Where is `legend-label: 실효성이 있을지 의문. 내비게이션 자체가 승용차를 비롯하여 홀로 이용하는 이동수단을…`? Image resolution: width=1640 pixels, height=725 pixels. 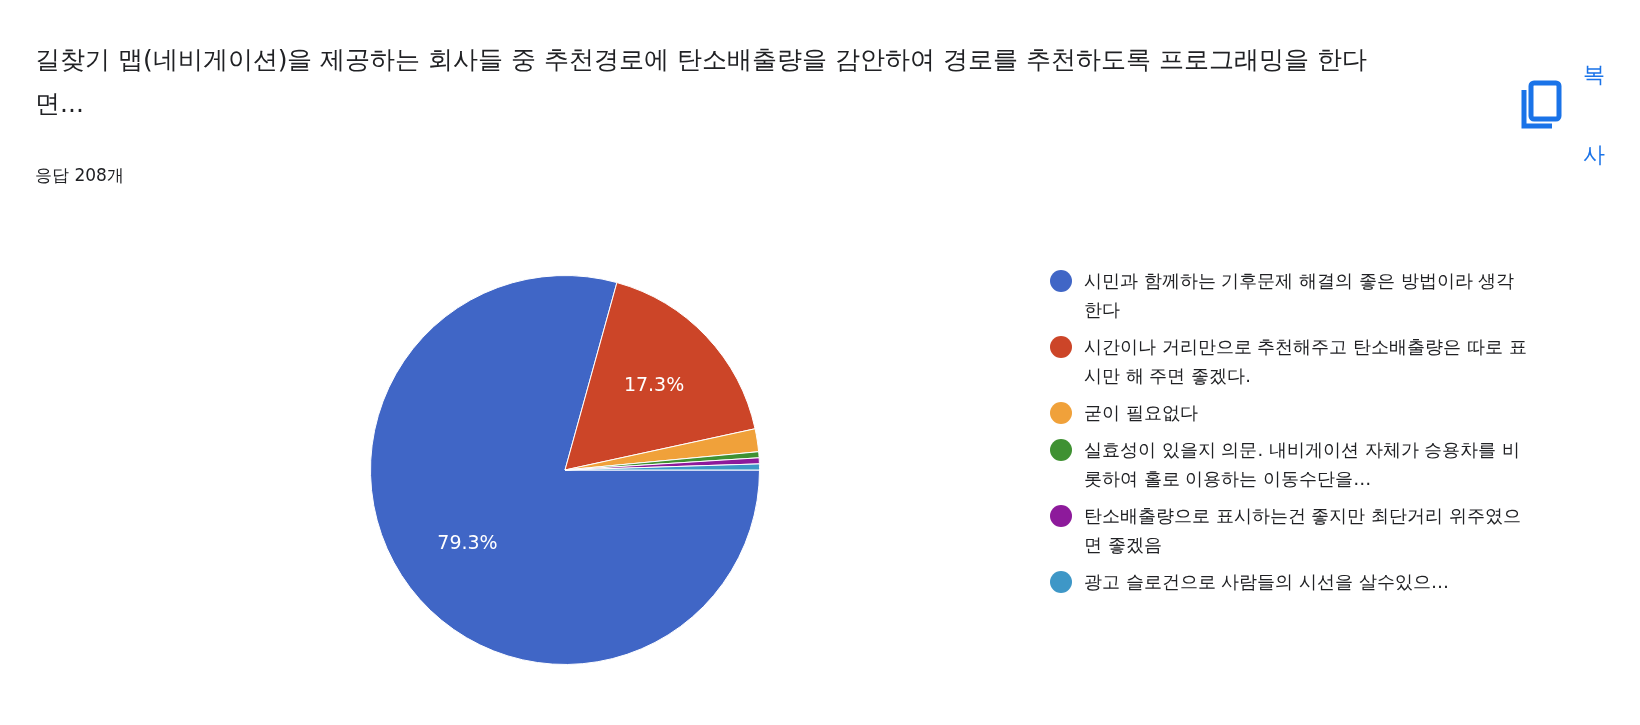
legend-label: 실효성이 있을지 의문. 내비게이션 자체가 승용차를 비롯하여 홀로 이용하는 이동수단을… is located at coordinates (1303, 464).